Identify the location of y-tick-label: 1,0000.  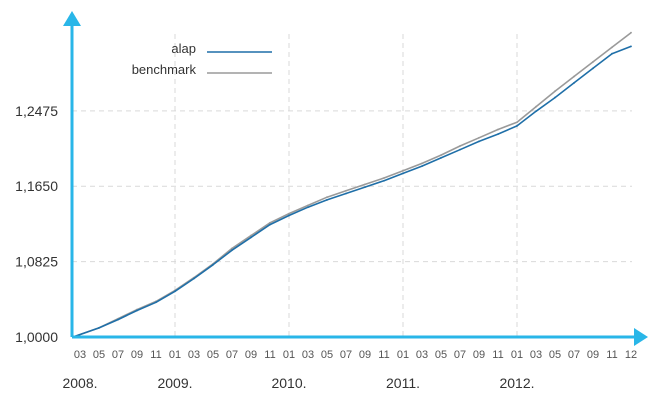
(36, 337).